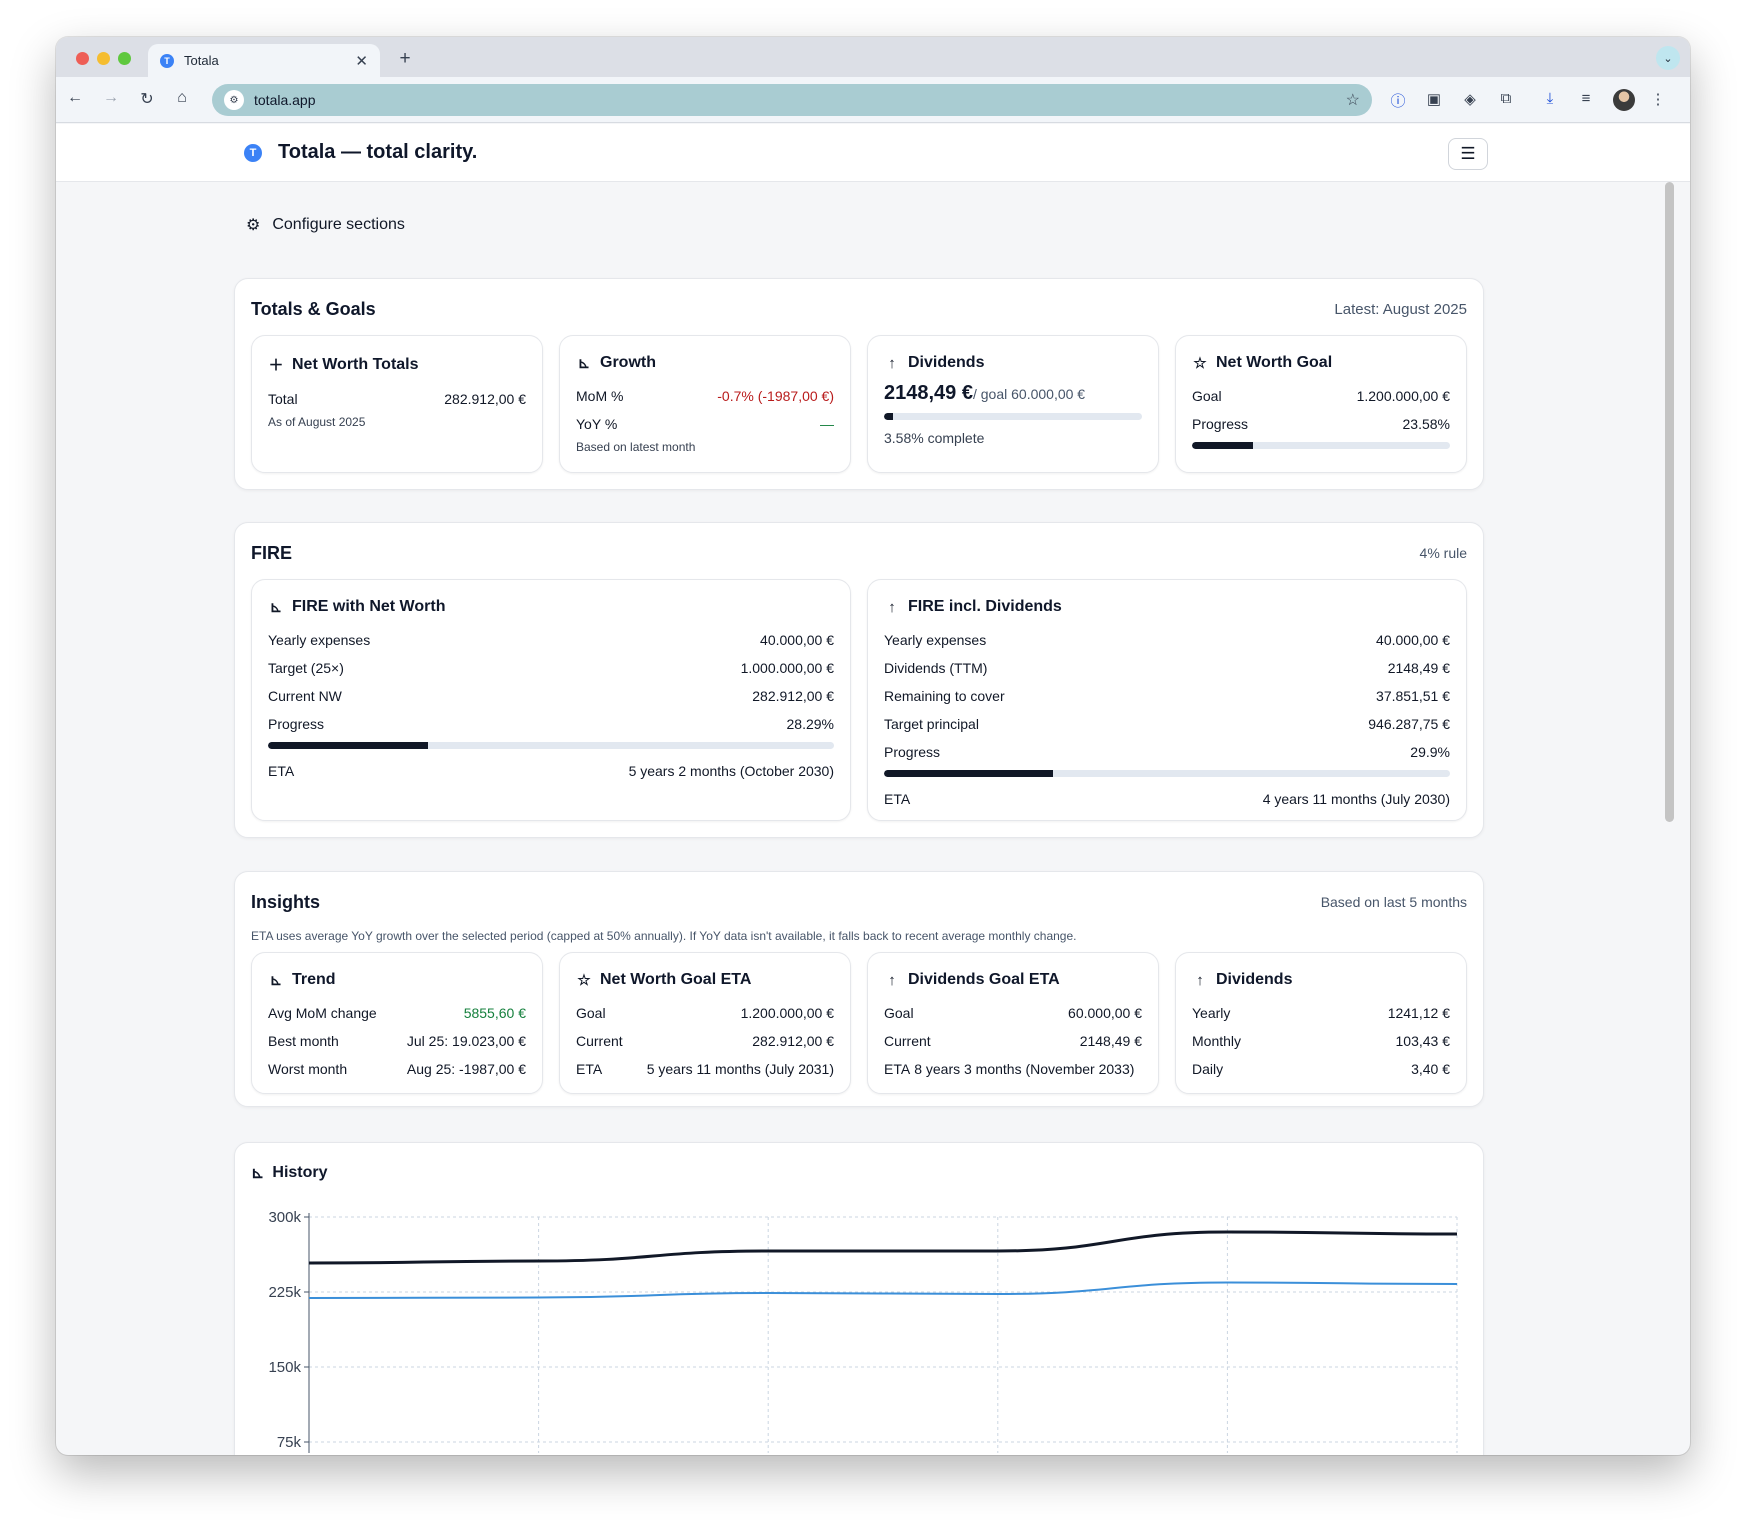 The image size is (1745, 1527). I want to click on plus-icon: ＋, so click(276, 365).